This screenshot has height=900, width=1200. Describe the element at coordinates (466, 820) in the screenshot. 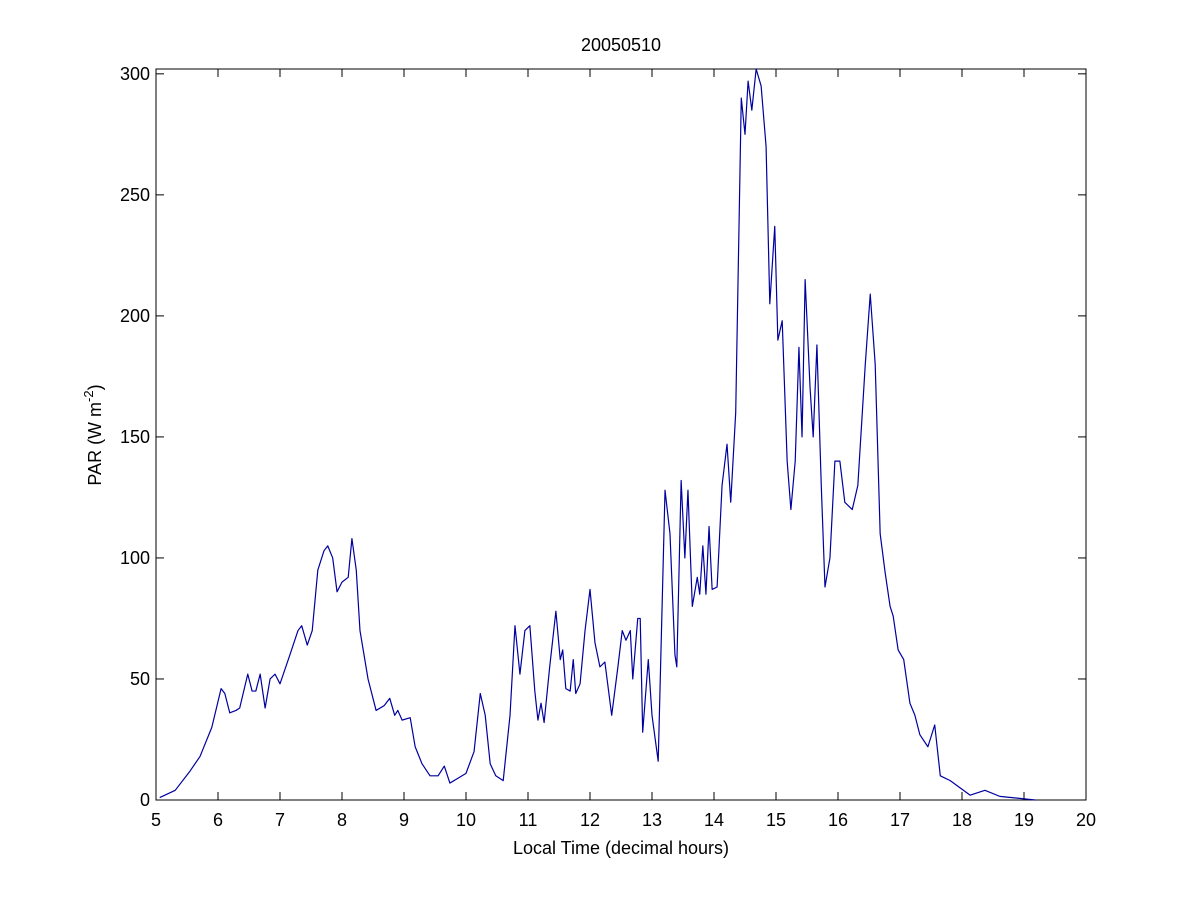

I see `x-tick-label: 10` at that location.